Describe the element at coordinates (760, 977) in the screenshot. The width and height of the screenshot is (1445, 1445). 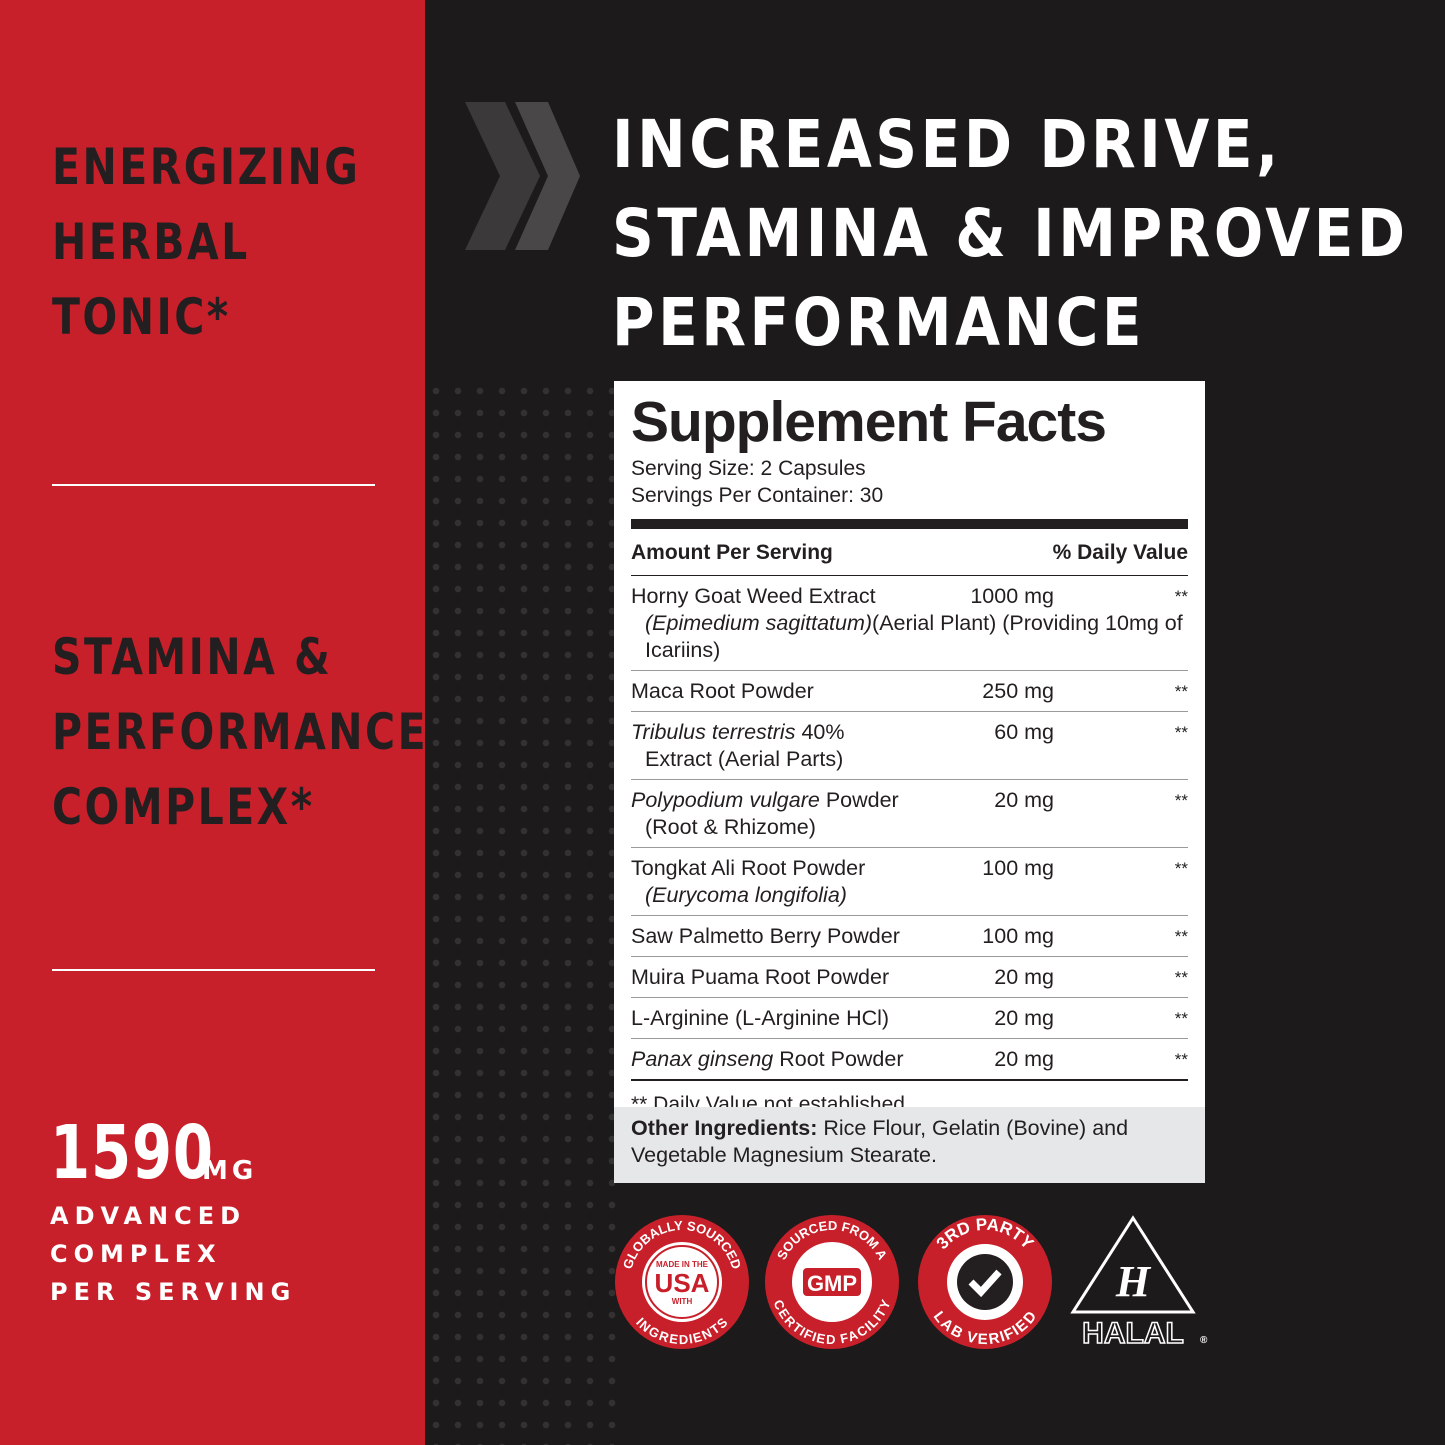
I see `ingredient-text: Muira Puama Root Powder` at that location.